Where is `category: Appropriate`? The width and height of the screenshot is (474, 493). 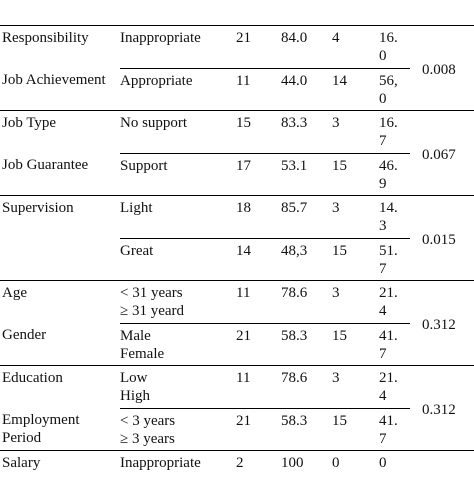
category: Appropriate is located at coordinates (176, 89).